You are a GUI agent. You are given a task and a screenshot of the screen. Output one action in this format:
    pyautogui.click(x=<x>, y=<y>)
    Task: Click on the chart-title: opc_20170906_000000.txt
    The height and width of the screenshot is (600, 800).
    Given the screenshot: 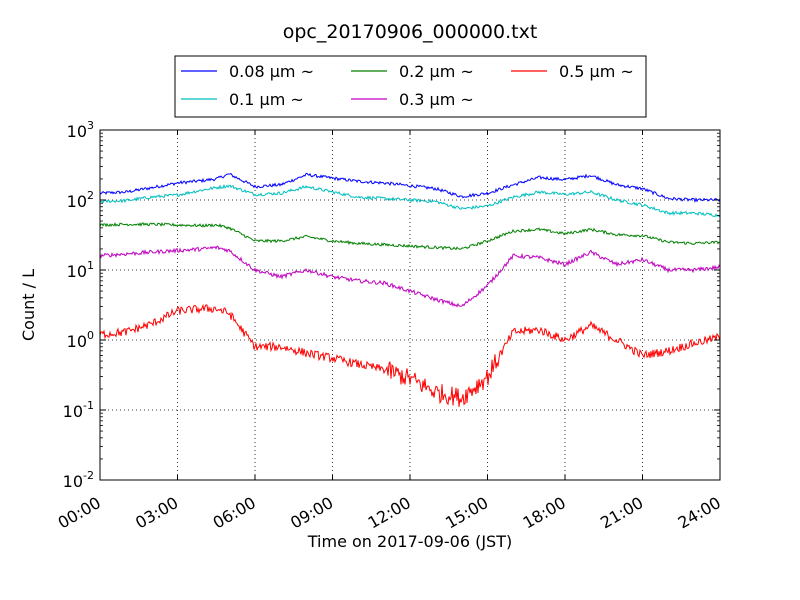 What is the action you would take?
    pyautogui.click(x=410, y=32)
    